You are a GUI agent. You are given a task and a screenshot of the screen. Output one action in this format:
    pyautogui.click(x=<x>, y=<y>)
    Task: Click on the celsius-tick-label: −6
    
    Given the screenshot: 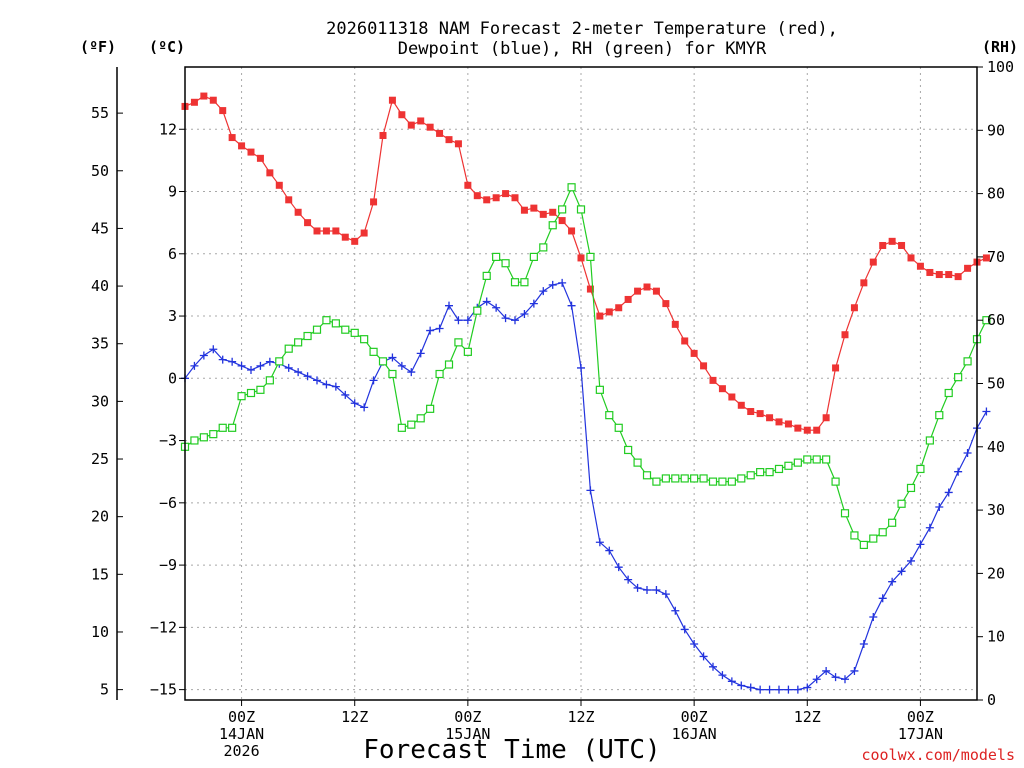 What is the action you would take?
    pyautogui.click(x=168, y=503)
    